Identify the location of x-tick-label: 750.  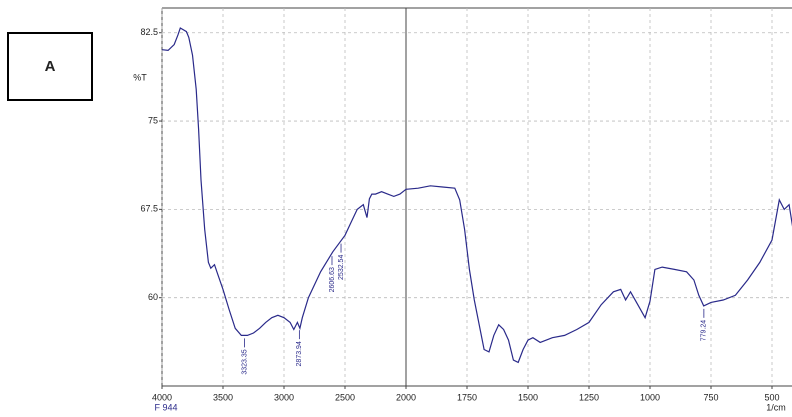
(710, 397).